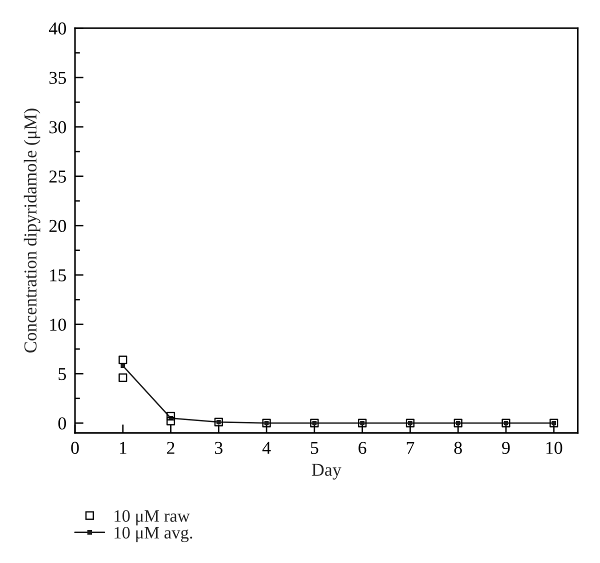 Image resolution: width=600 pixels, height=563 pixels. What do you see at coordinates (314, 448) in the screenshot?
I see `x-tick-label: 5` at bounding box center [314, 448].